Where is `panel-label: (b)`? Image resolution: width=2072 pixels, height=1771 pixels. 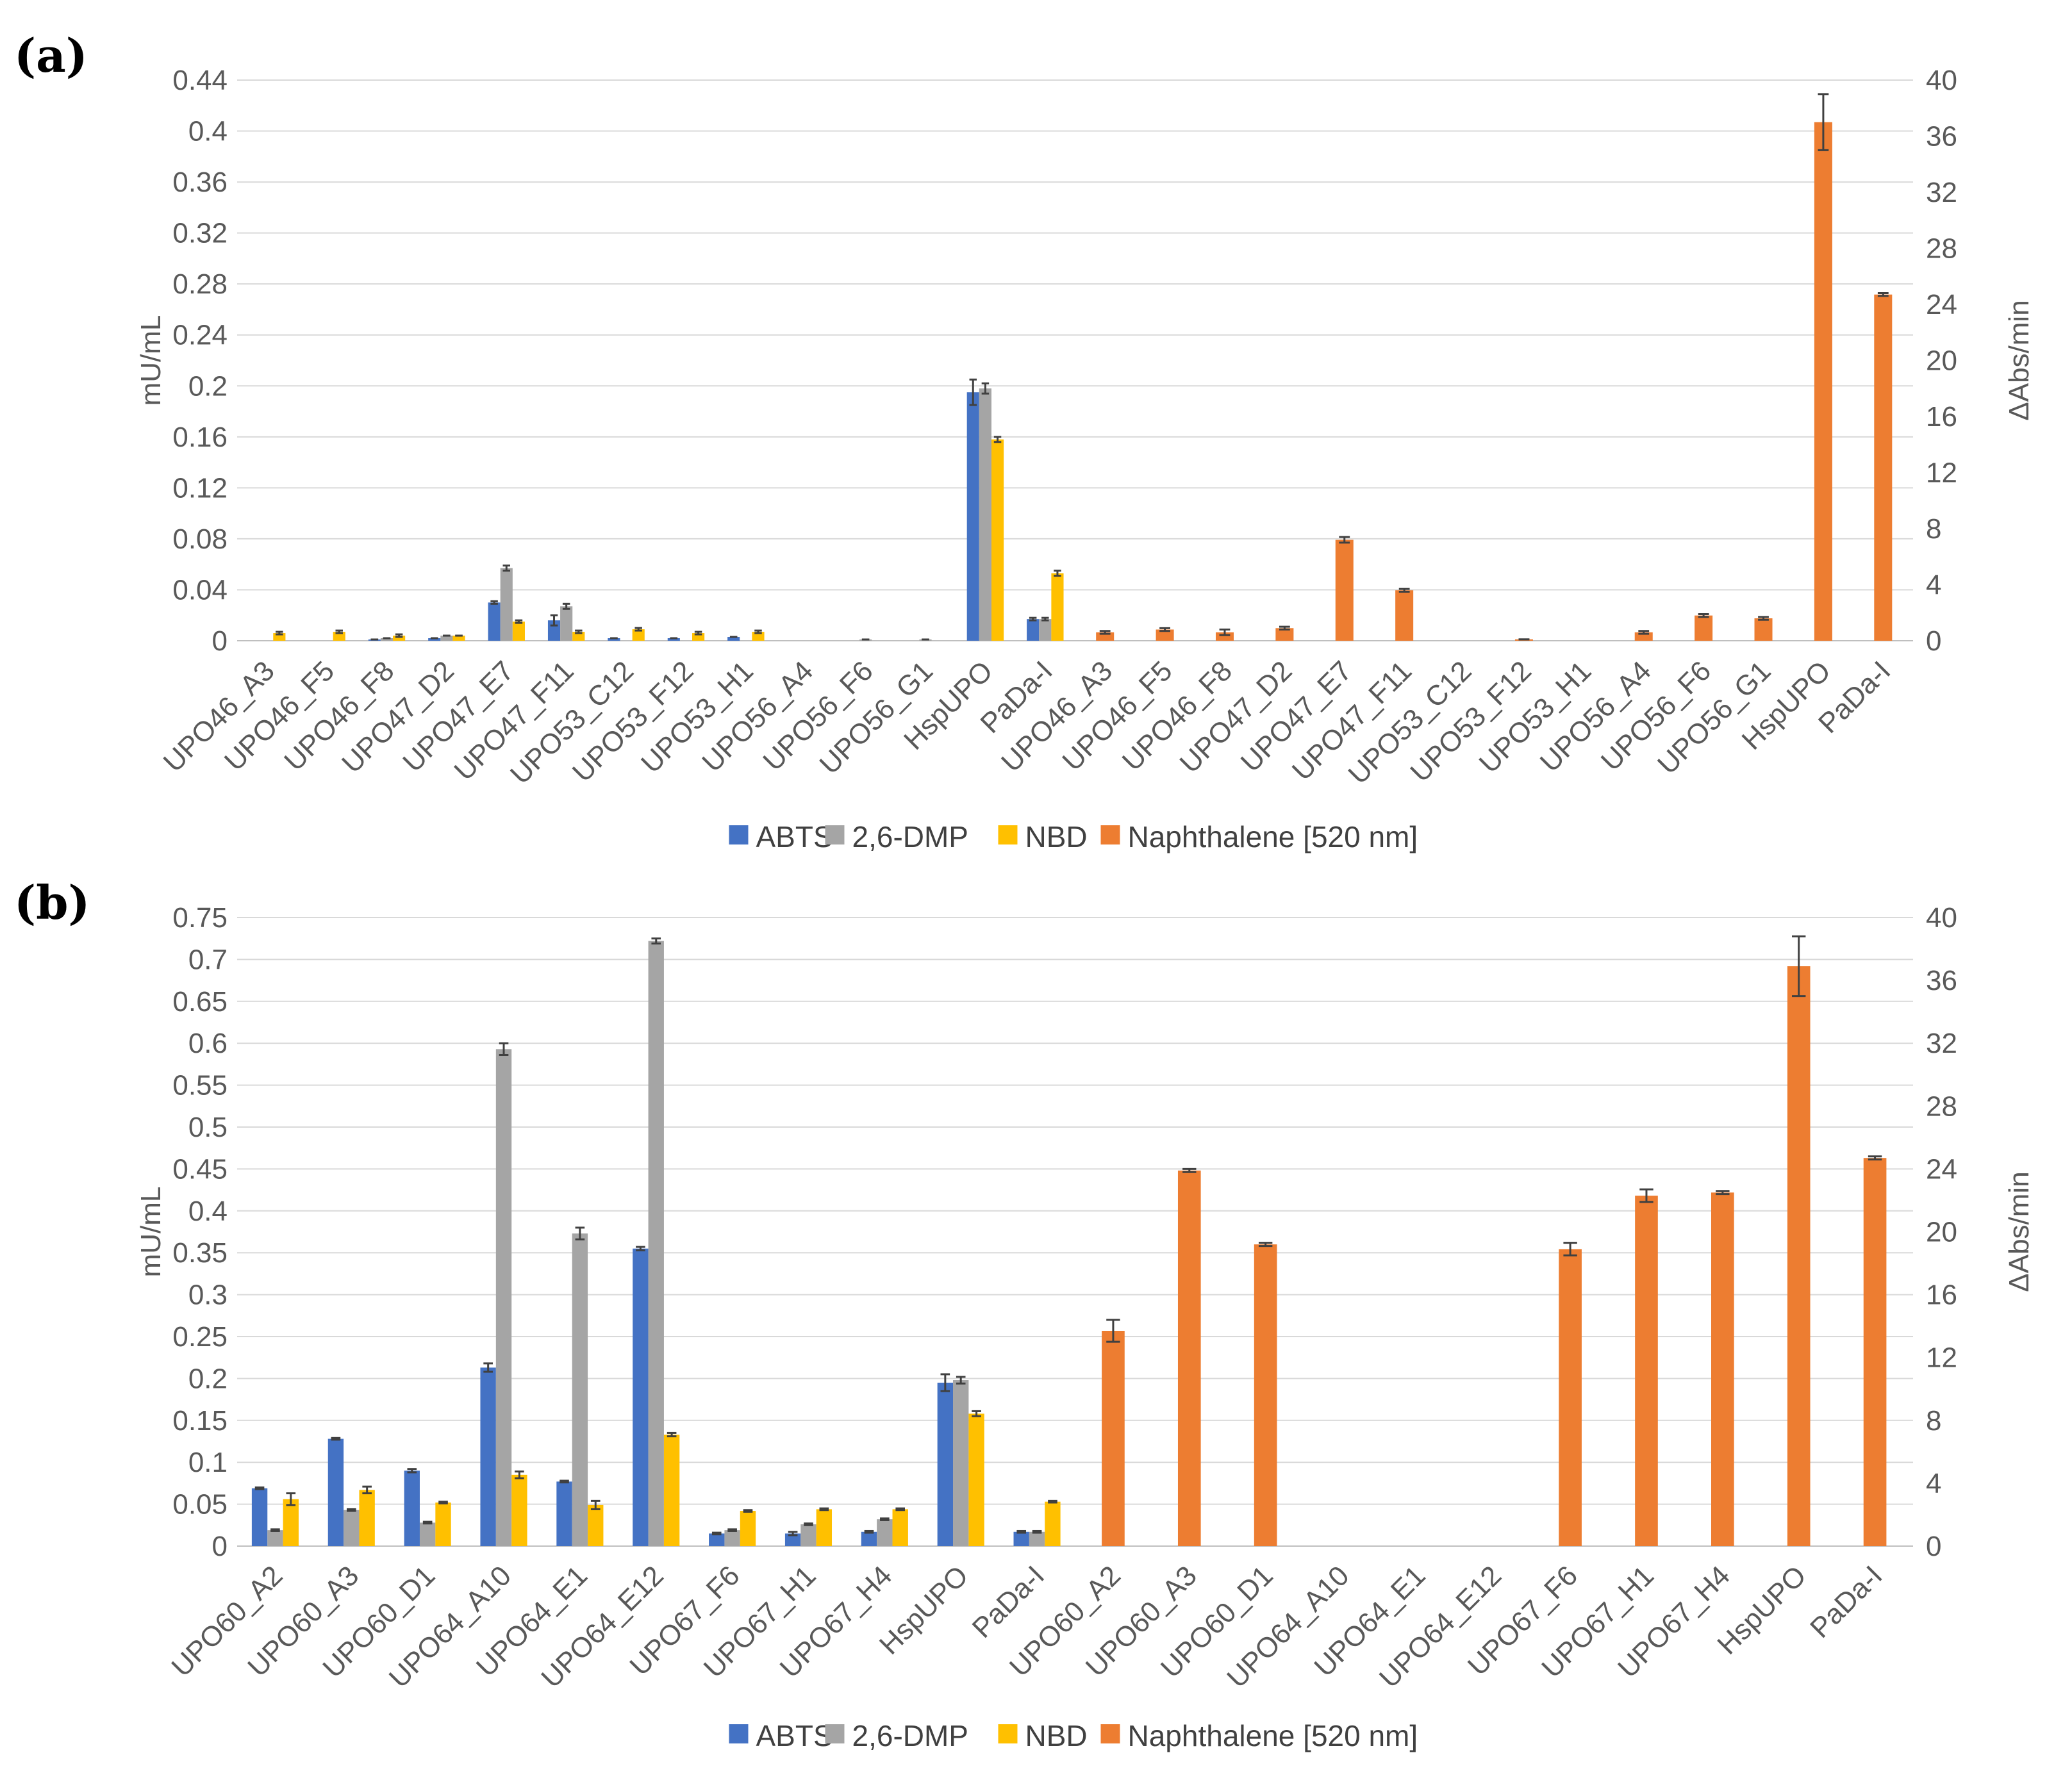 panel-label: (b) is located at coordinates (52, 902).